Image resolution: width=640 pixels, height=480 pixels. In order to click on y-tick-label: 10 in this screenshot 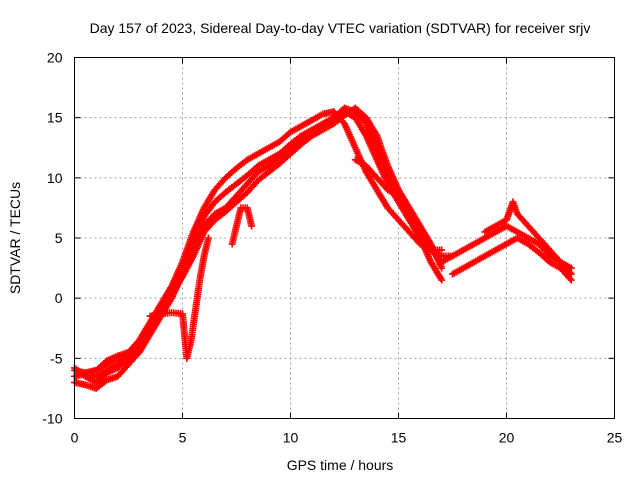, I will do `click(55, 178)`.